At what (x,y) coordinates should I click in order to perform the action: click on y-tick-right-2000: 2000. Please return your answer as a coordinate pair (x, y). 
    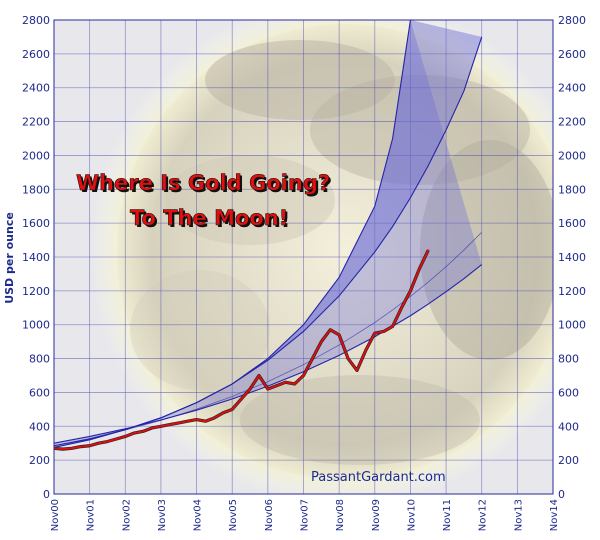
    Looking at the image, I should click on (572, 155).